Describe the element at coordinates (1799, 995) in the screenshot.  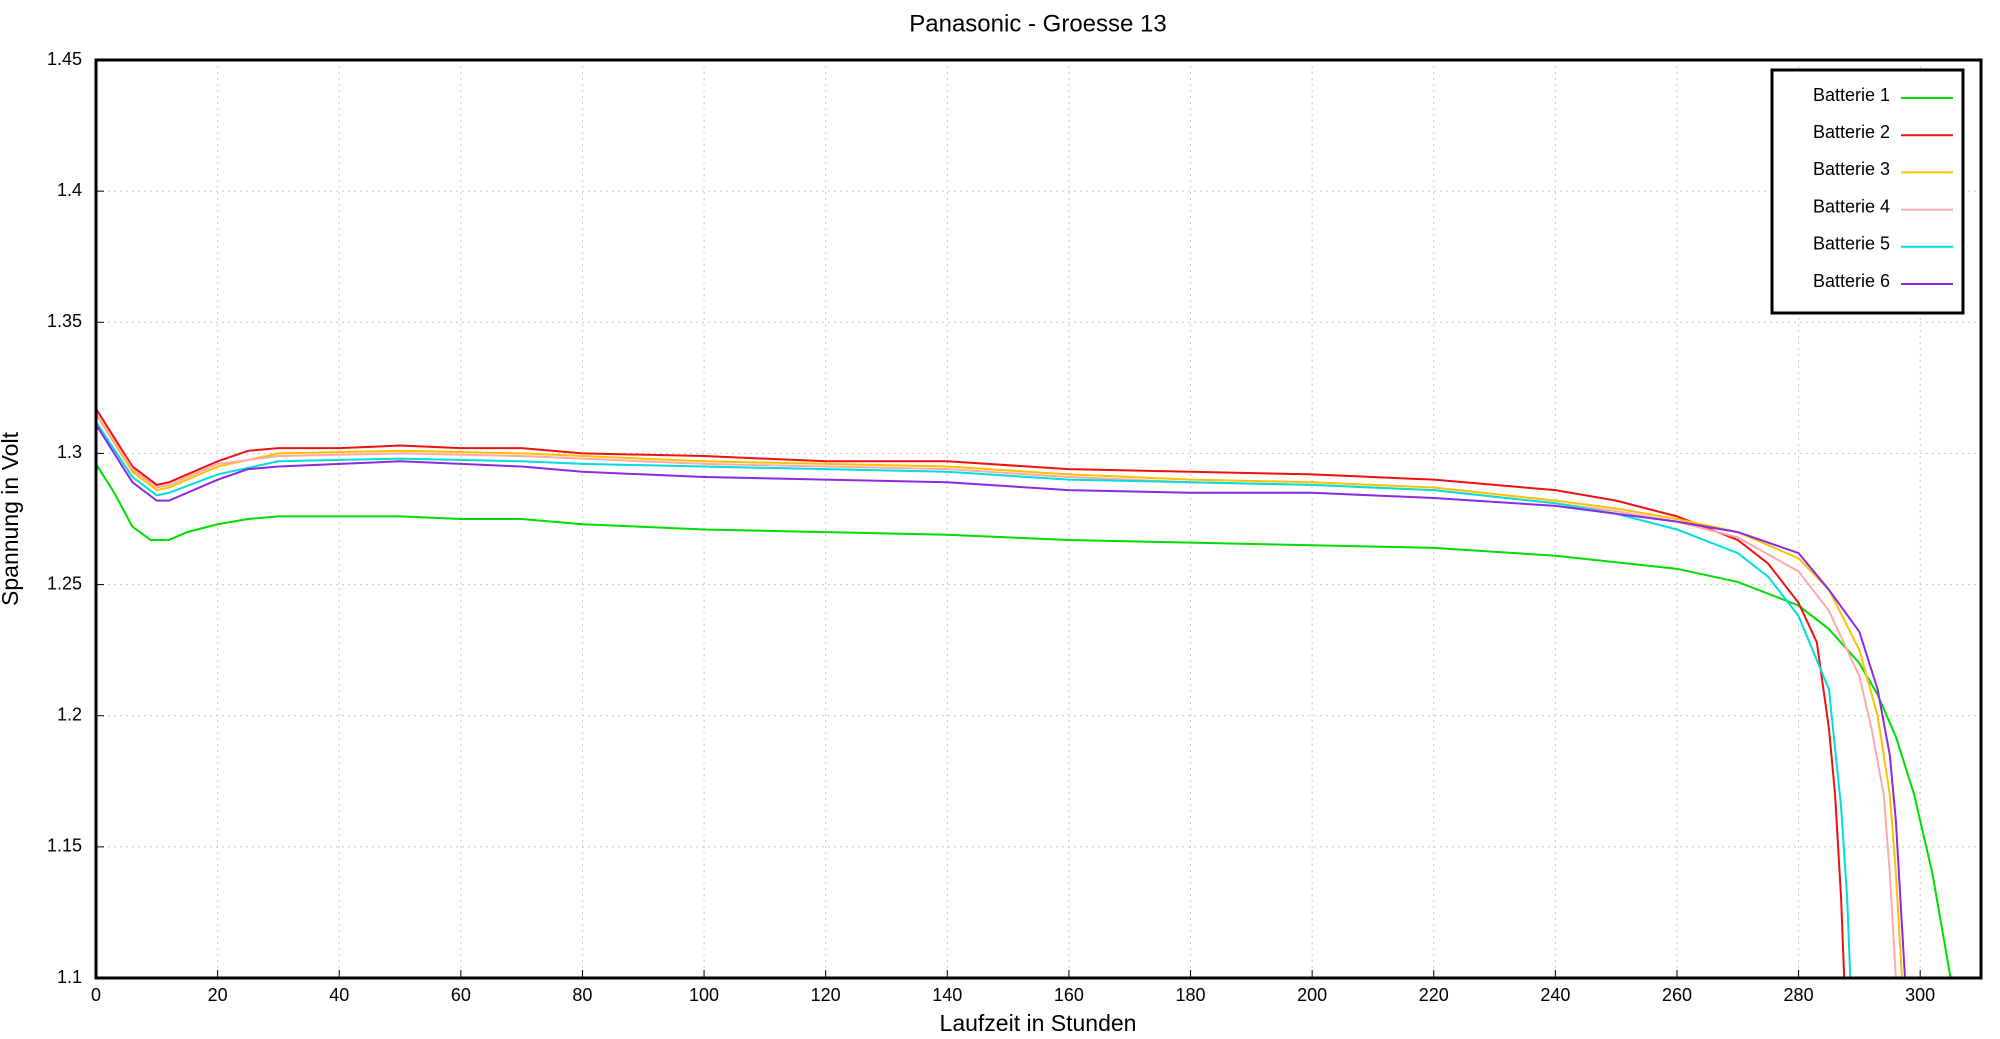
I see `x-tick-label: 280` at that location.